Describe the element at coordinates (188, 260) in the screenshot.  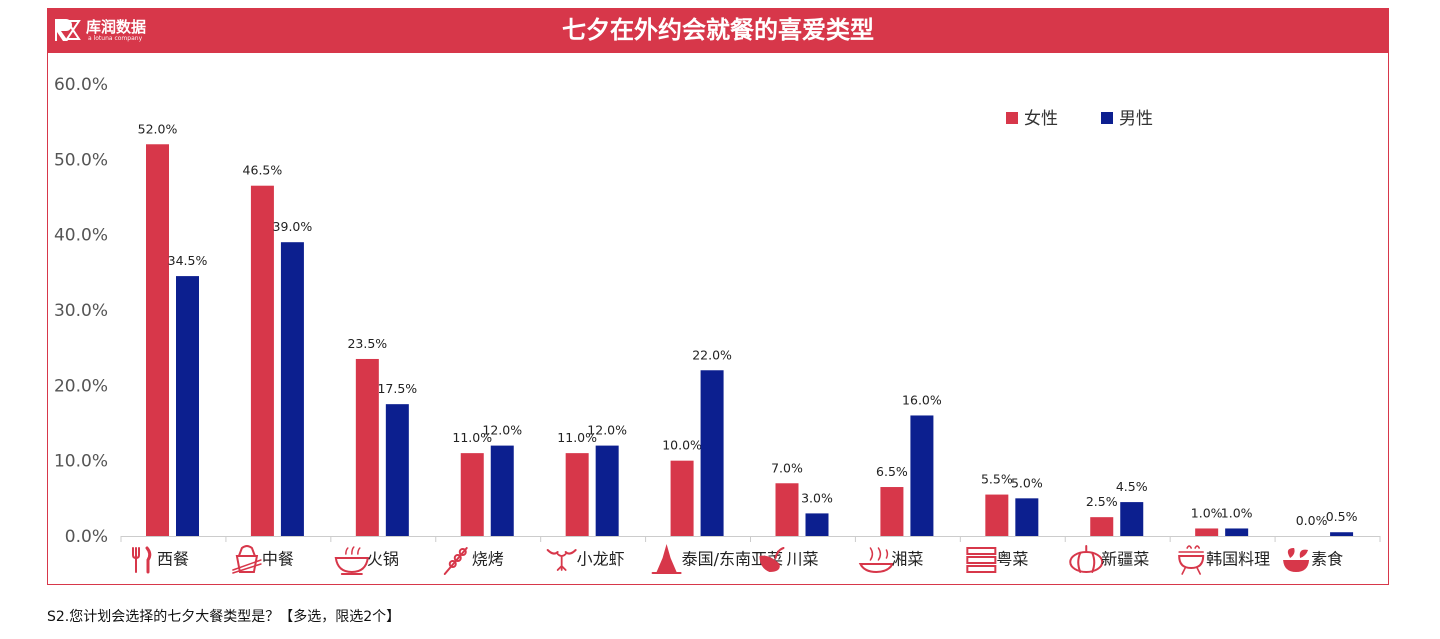
I see `data-label-male: 34.5%` at that location.